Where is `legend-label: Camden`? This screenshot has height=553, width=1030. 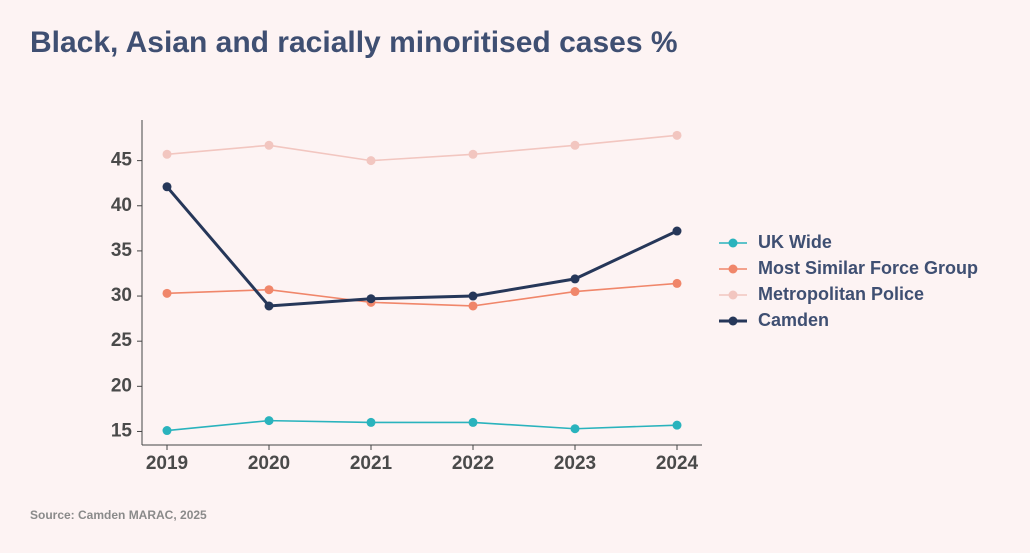 legend-label: Camden is located at coordinates (793, 320).